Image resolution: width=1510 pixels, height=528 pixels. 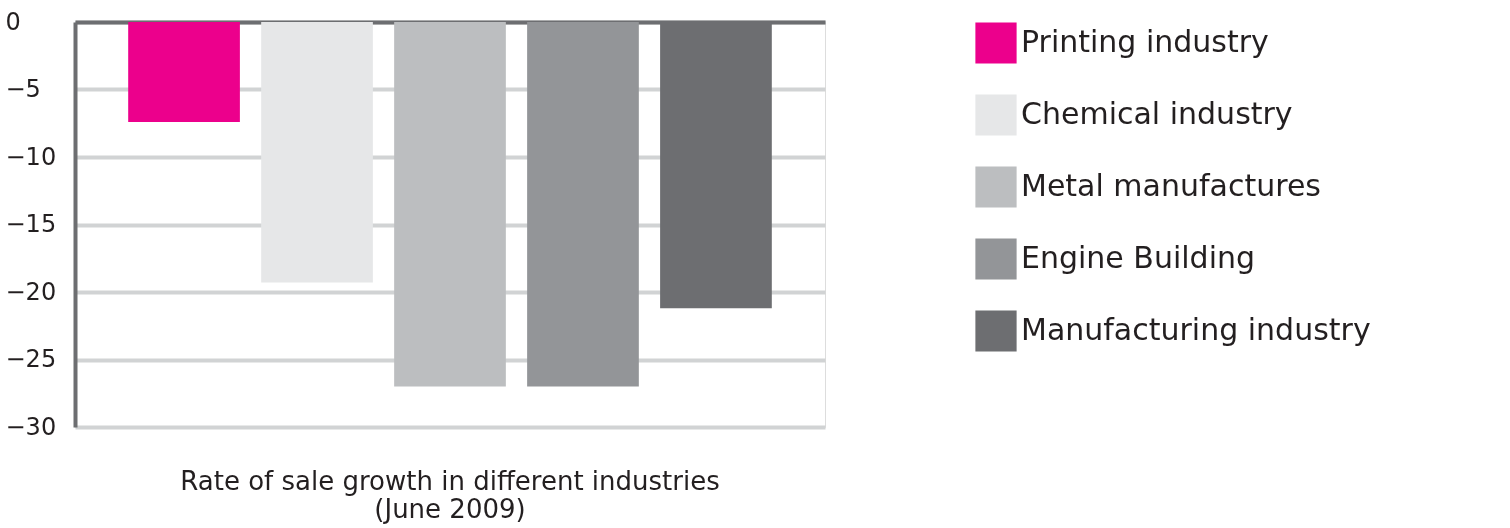 What do you see at coordinates (31, 291) in the screenshot?
I see `y-tick-label: −20` at bounding box center [31, 291].